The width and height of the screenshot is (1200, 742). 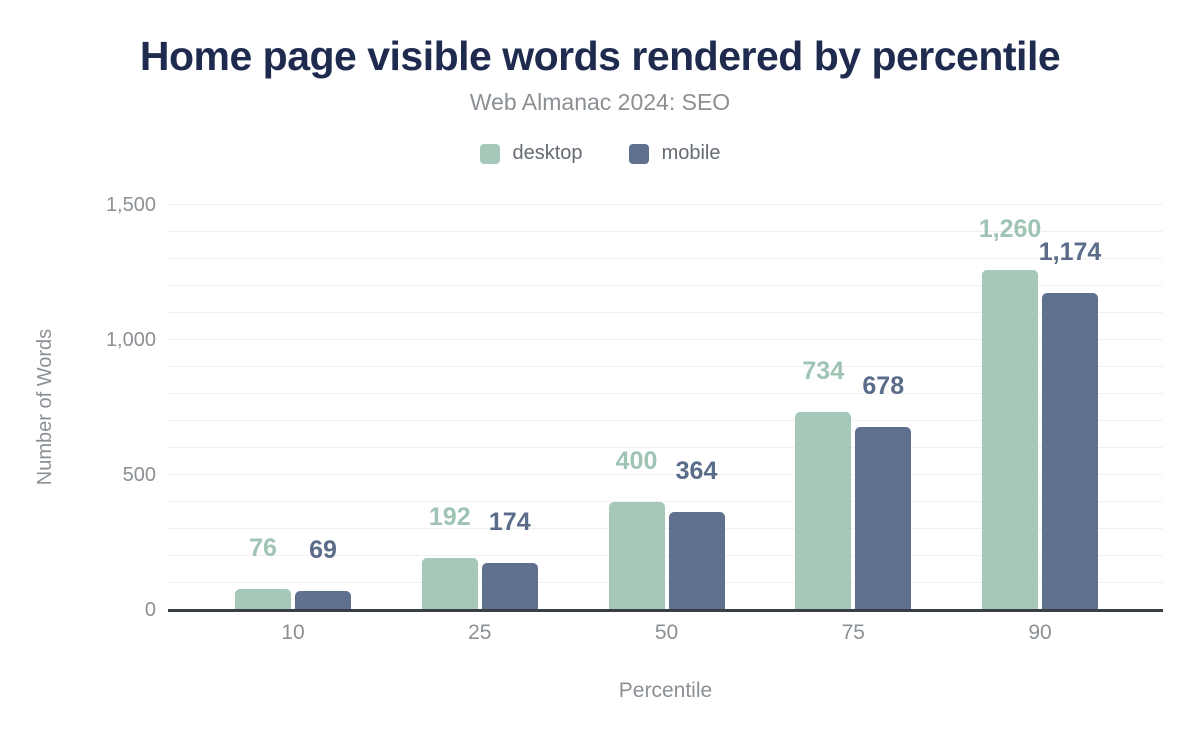 I want to click on x-tick-25: 25, so click(x=480, y=632).